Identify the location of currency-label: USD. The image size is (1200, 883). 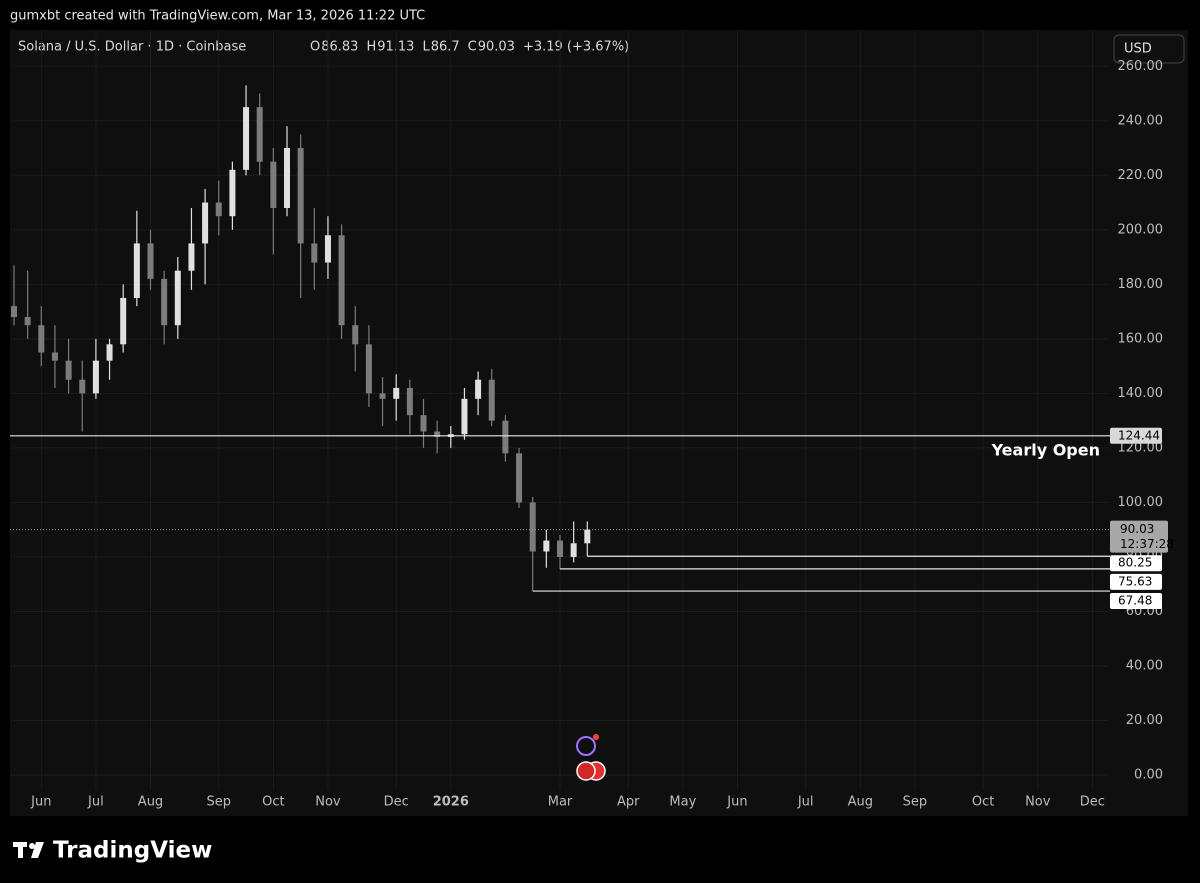
(1138, 49).